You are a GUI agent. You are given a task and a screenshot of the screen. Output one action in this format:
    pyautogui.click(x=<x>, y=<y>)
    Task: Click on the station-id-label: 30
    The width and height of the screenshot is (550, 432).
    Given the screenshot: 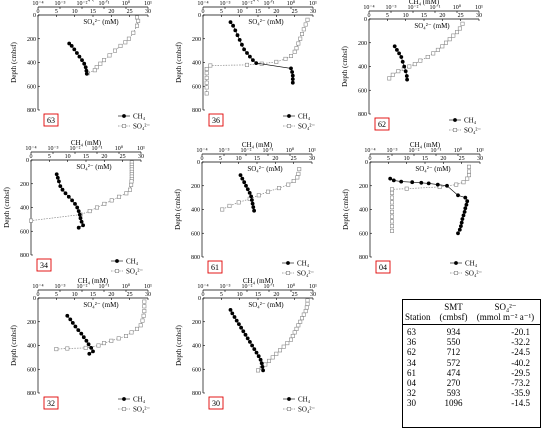 What is the action you would take?
    pyautogui.click(x=216, y=403)
    